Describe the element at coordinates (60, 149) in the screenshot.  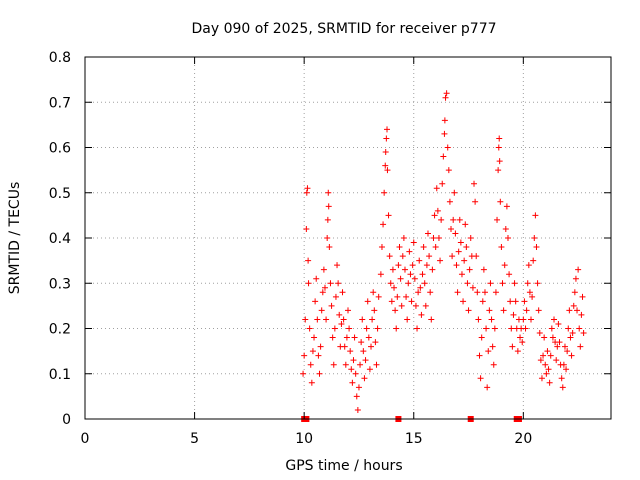
I see `y-tick-label: 0.6` at that location.